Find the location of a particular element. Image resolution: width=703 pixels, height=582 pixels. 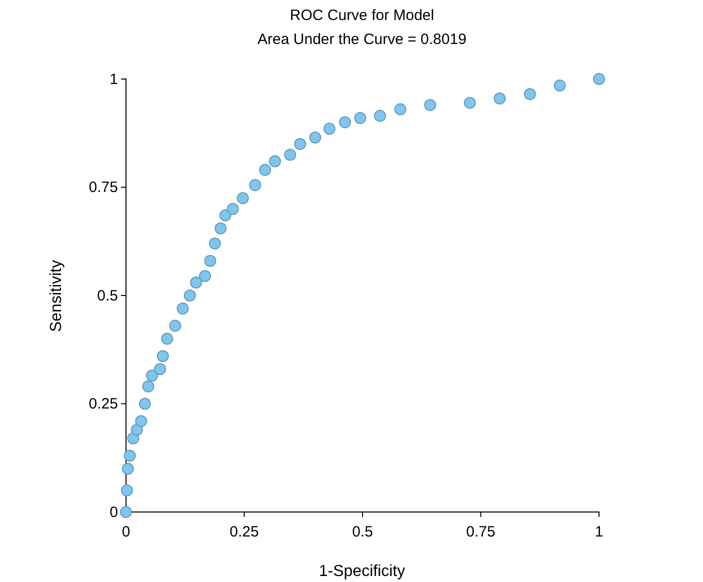

x-axis-title: 1-Specificity is located at coordinates (362, 571).